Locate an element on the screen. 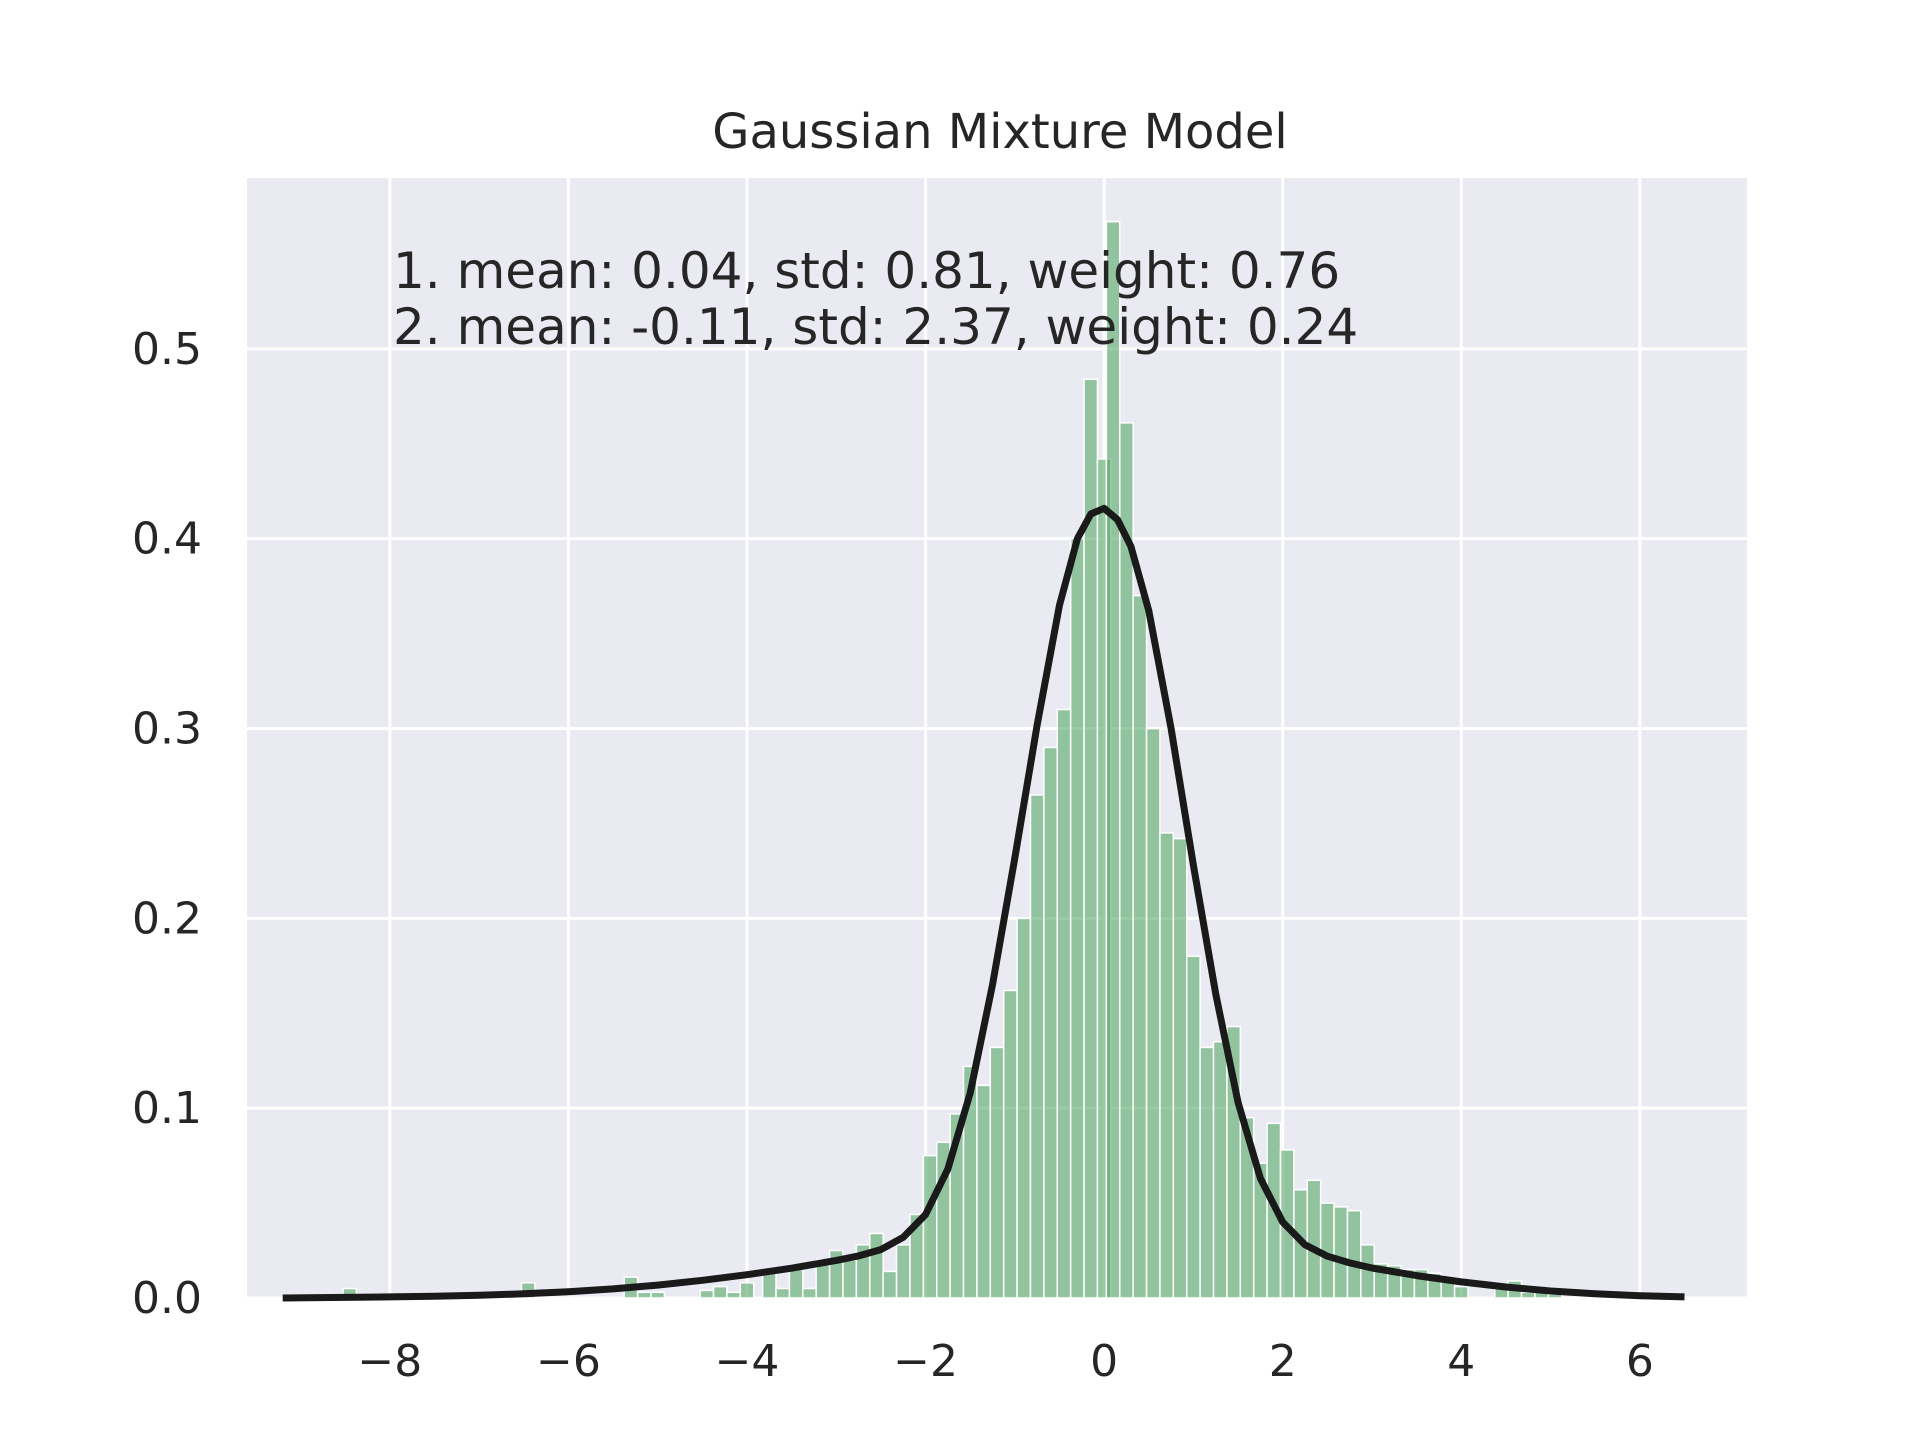 The height and width of the screenshot is (1440, 1920). x-tick-label: −6 is located at coordinates (568, 1361).